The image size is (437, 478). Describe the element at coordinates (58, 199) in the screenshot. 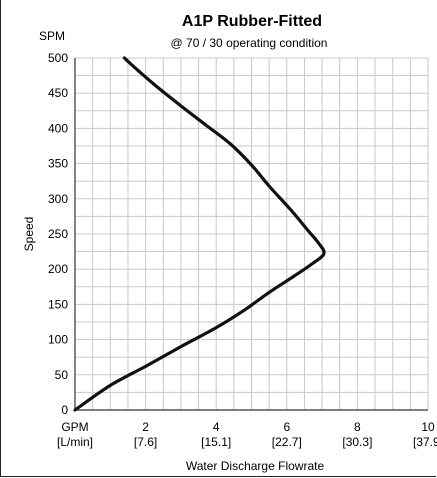

I see `y-tick-label: 300` at that location.